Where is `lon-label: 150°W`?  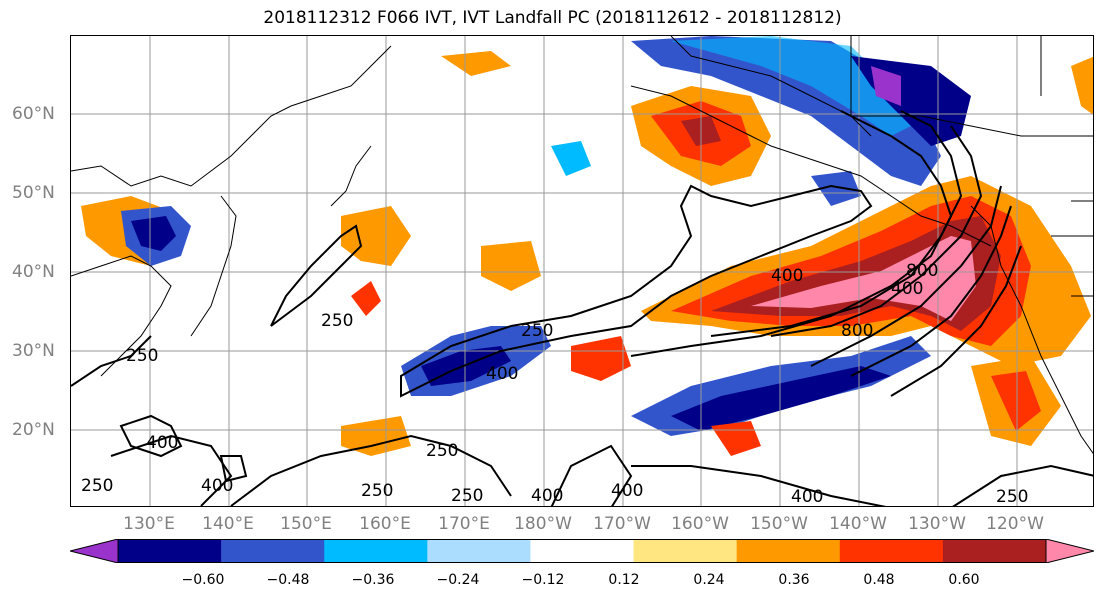 lon-label: 150°W is located at coordinates (779, 524).